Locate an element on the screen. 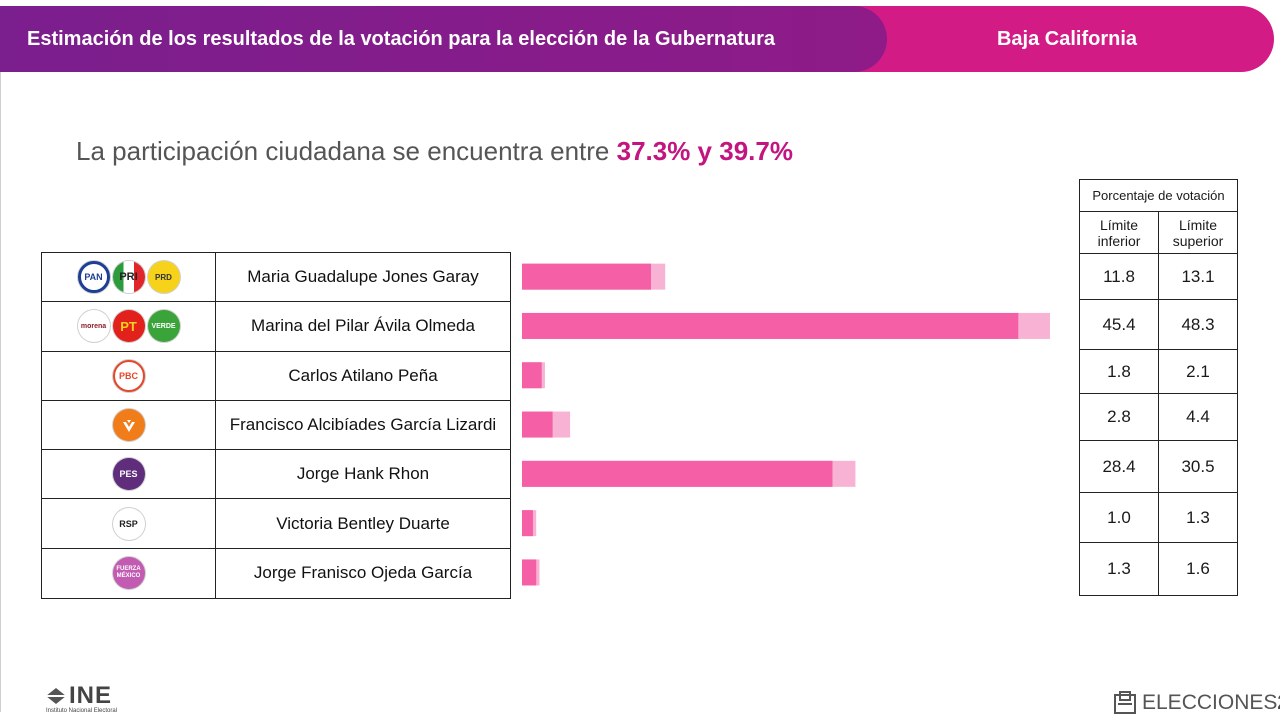 The width and height of the screenshot is (1280, 720). percentage-row: 2.8 4.4 is located at coordinates (1158, 417).